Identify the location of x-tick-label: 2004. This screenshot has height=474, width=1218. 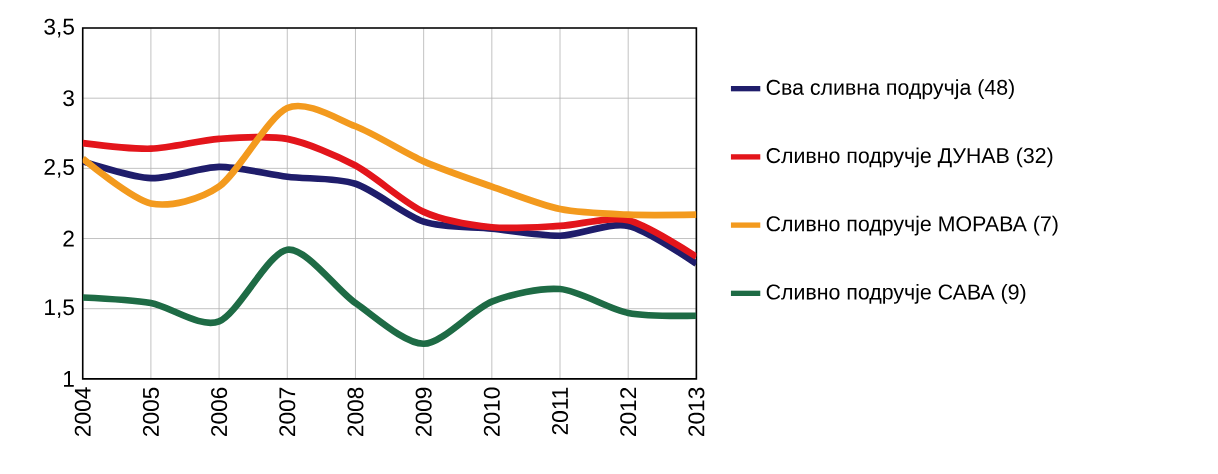
(82, 412).